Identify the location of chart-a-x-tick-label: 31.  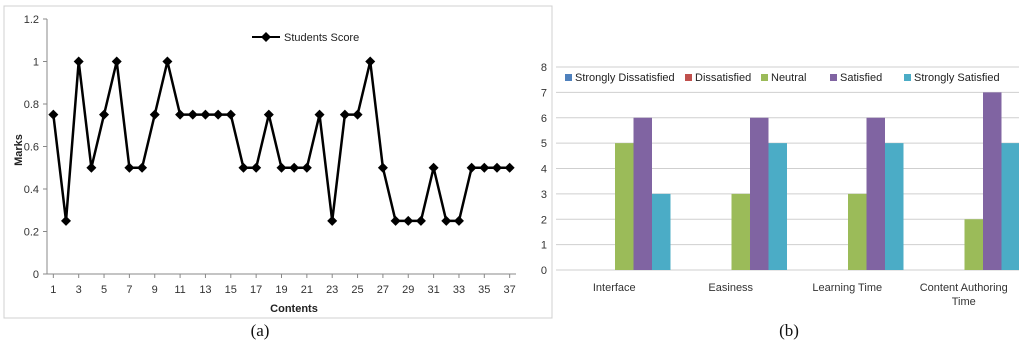
(433, 290).